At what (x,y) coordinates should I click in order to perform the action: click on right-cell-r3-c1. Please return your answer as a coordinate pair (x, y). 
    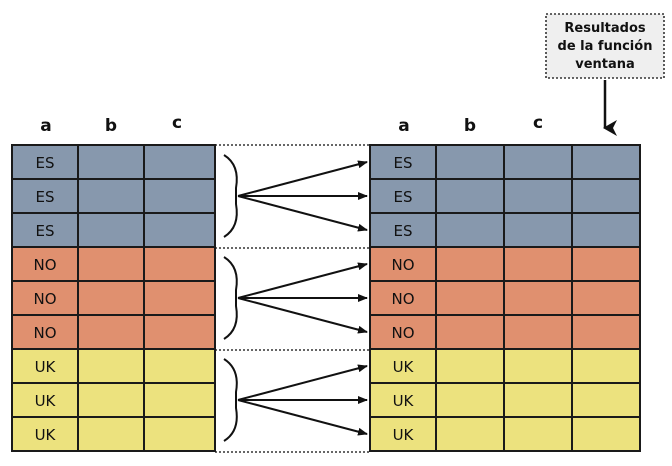
    Looking at the image, I should click on (470, 264).